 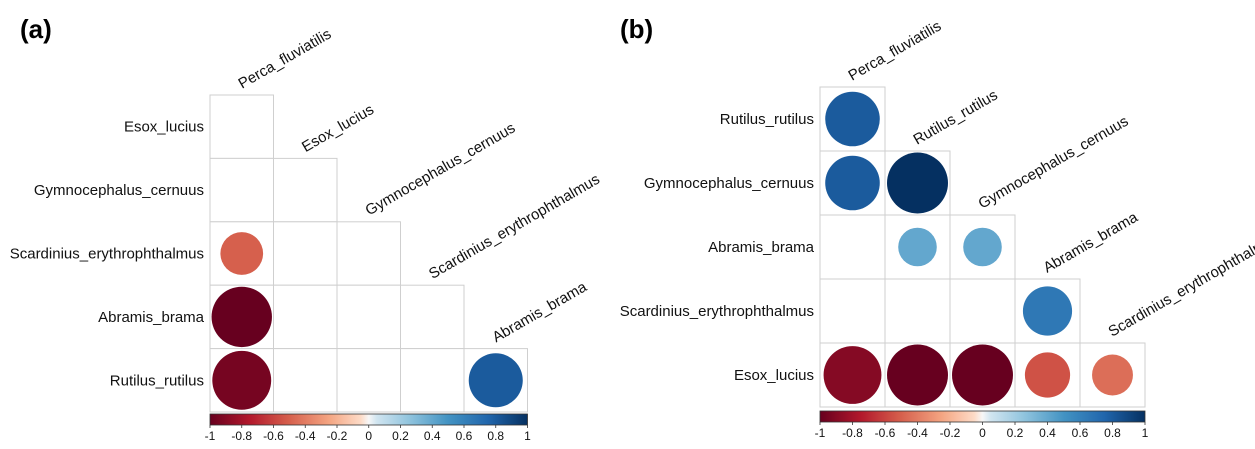 I want to click on column-label: Esox_lucius, so click(x=338, y=128).